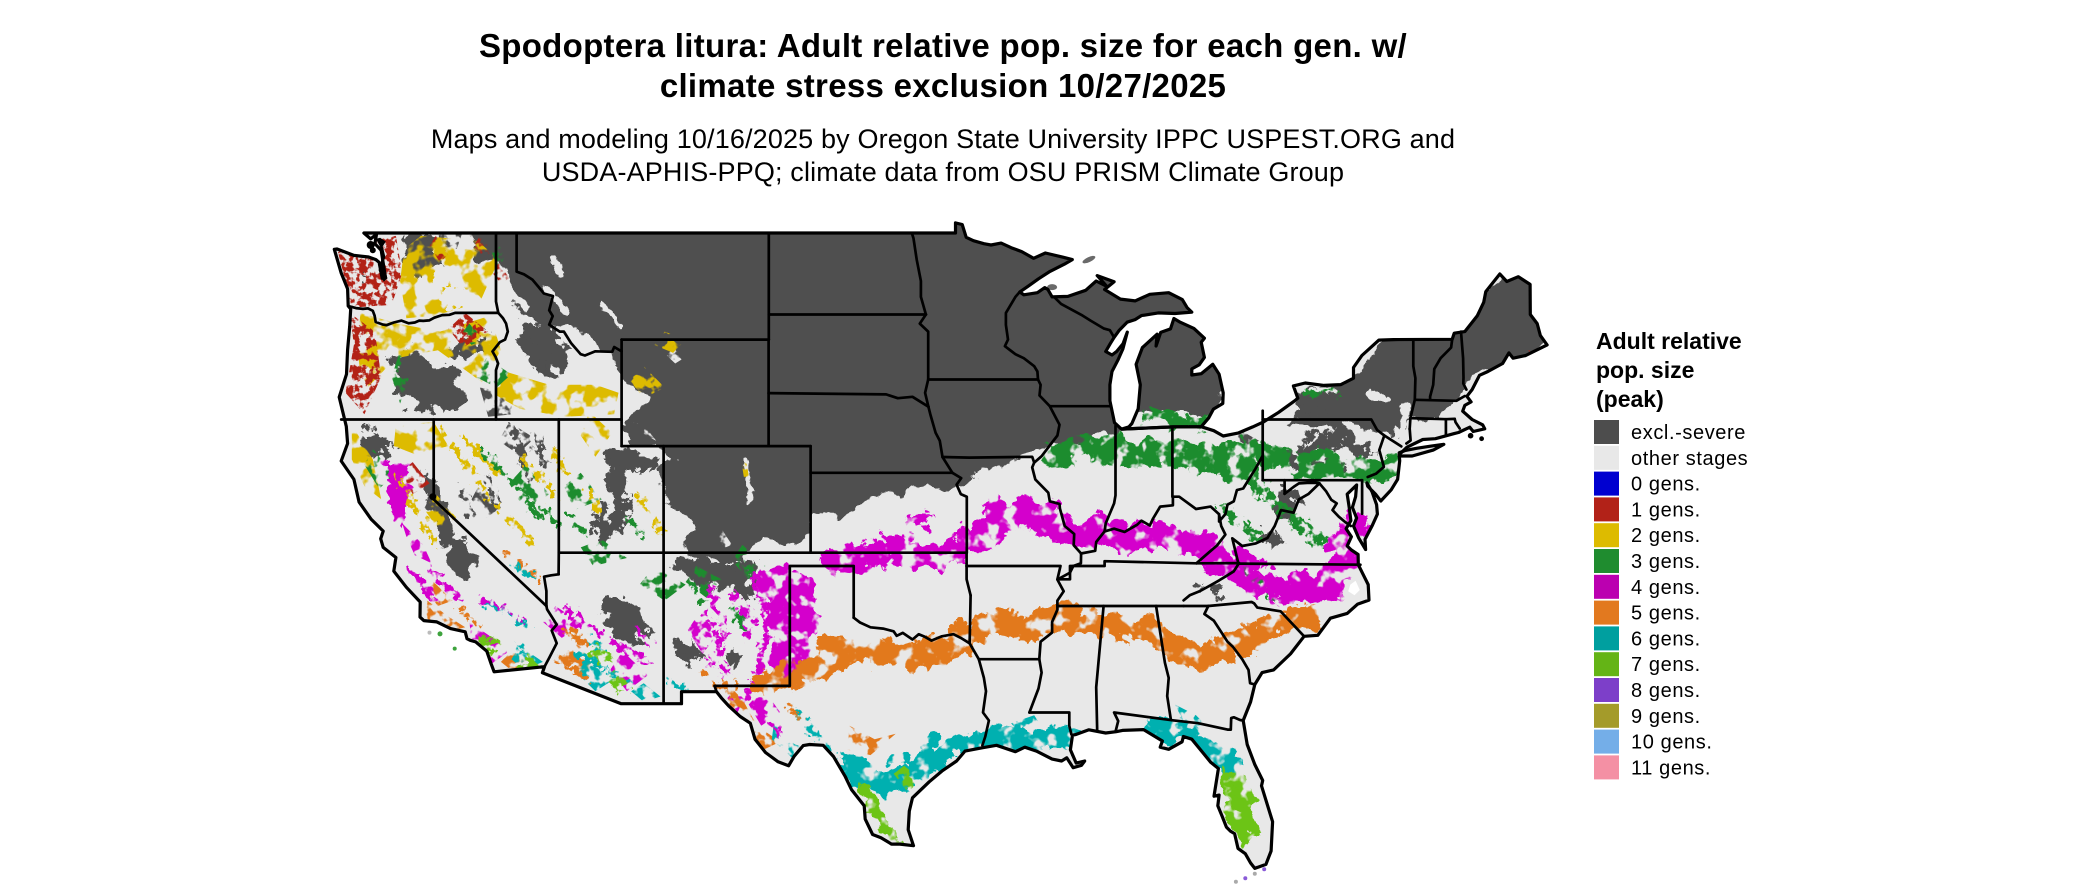 The image size is (2100, 892). Describe the element at coordinates (1630, 399) in the screenshot. I see `svg-text: (peak)` at that location.